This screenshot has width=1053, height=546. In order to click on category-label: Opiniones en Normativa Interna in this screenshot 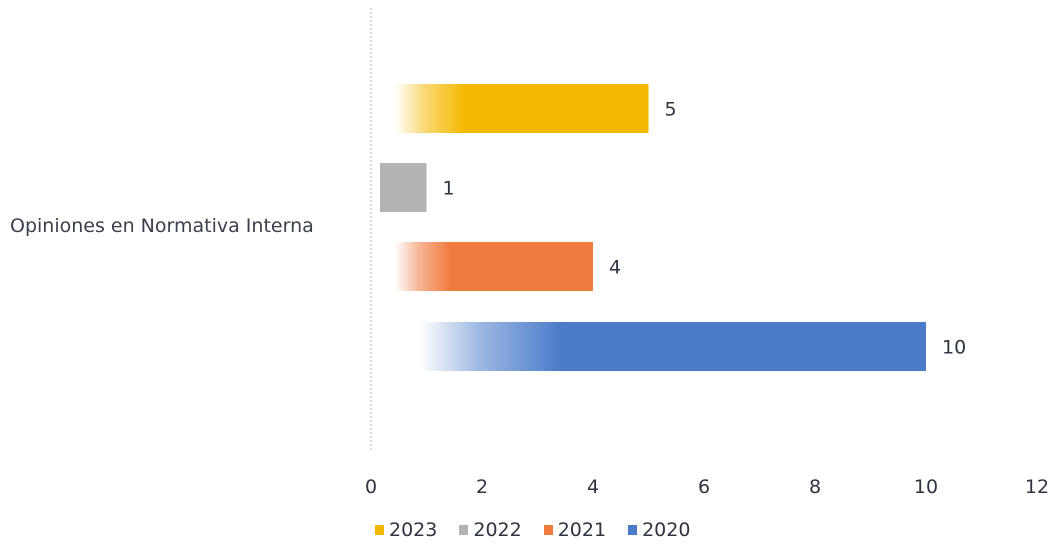, I will do `click(162, 226)`.